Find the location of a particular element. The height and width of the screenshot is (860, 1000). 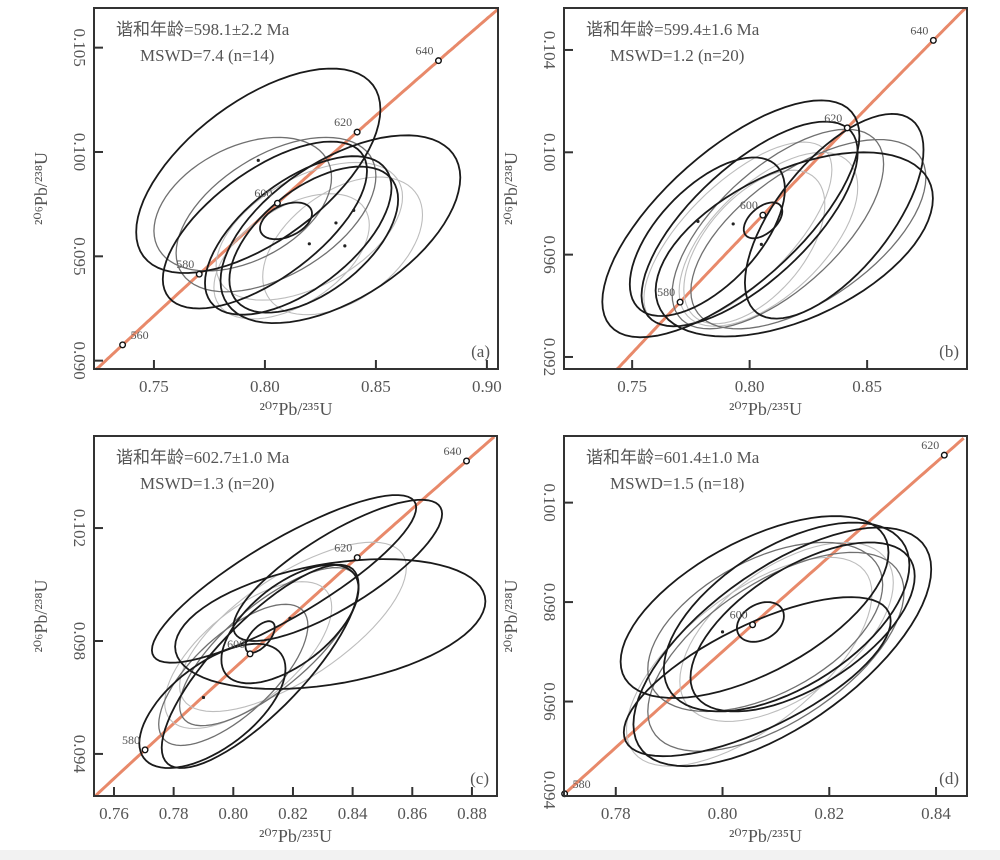

y-tick-label: 0.104 is located at coordinates (549, 50).